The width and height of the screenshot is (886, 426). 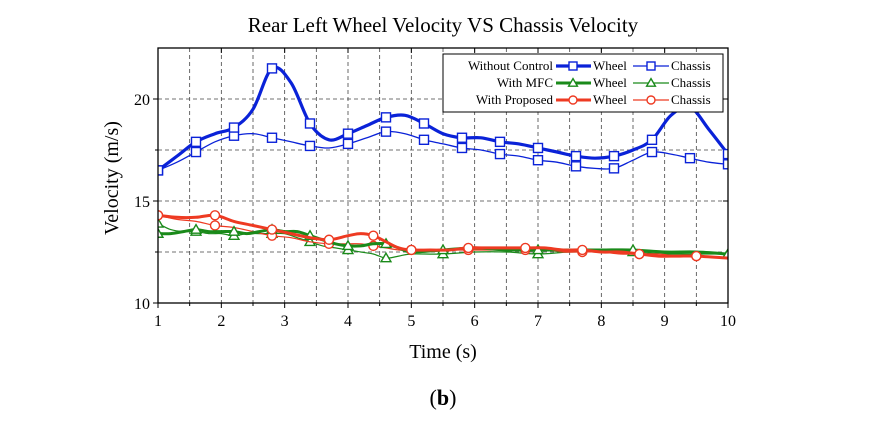 What do you see at coordinates (348, 321) in the screenshot?
I see `x-tick-label: 4` at bounding box center [348, 321].